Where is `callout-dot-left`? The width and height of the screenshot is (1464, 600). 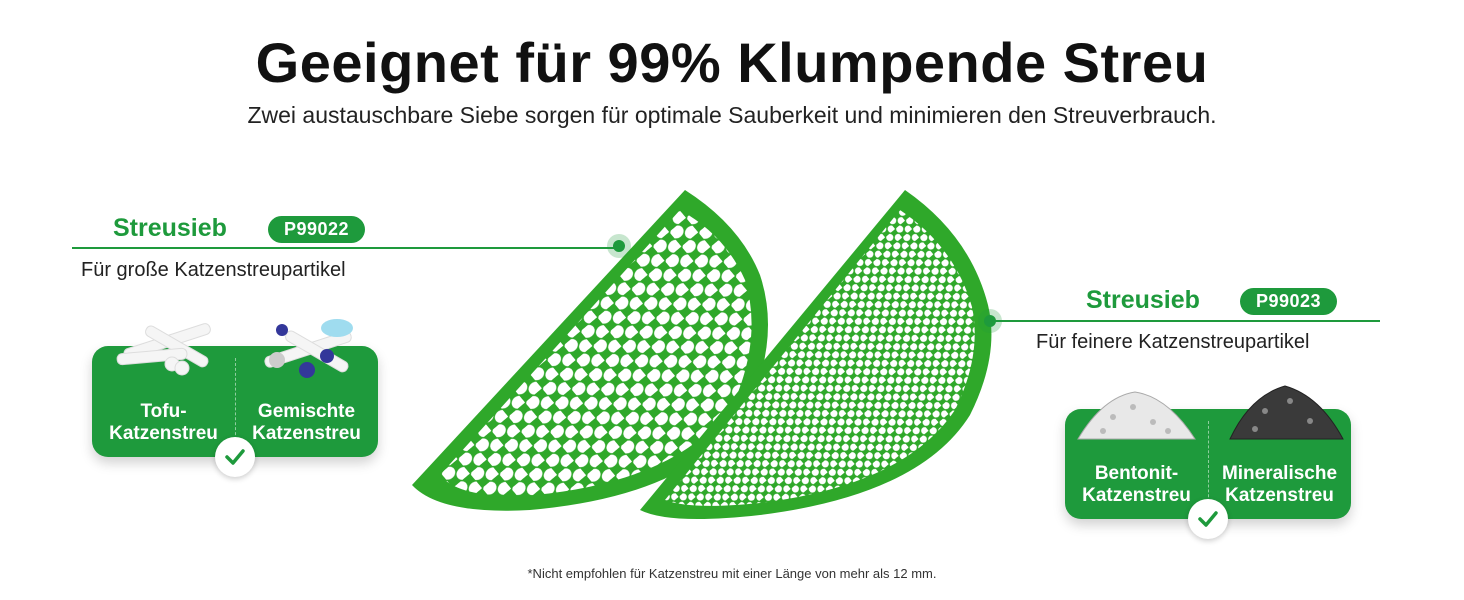 callout-dot-left is located at coordinates (619, 246).